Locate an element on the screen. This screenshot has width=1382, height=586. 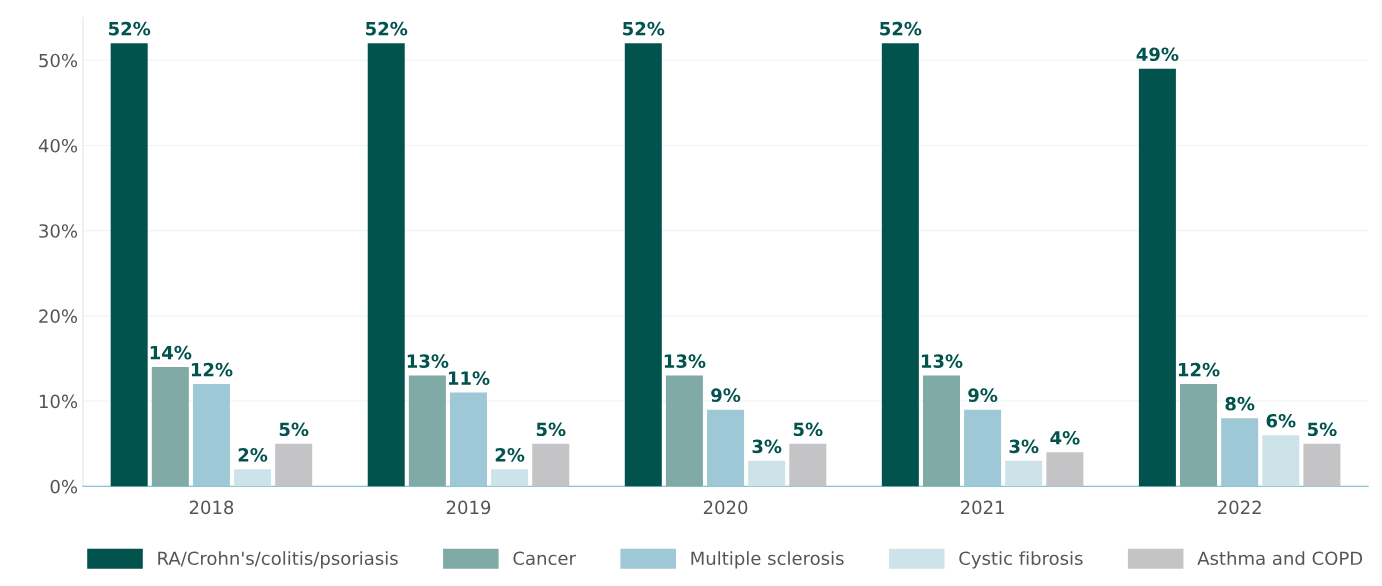
data-label: 11% is located at coordinates (469, 378).